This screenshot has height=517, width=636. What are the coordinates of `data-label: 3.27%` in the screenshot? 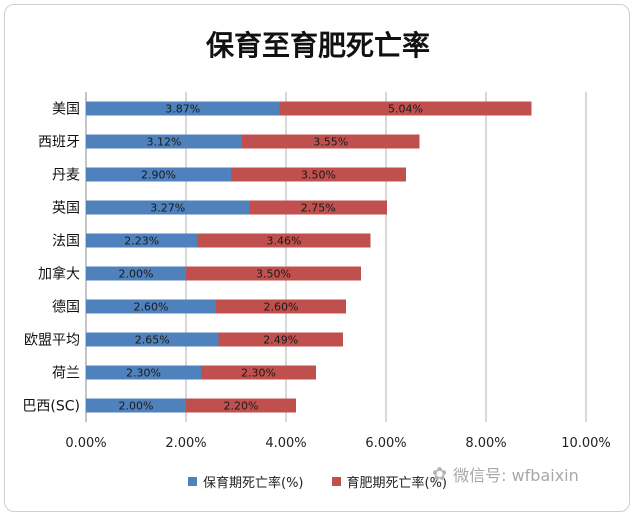 It's located at (167, 208).